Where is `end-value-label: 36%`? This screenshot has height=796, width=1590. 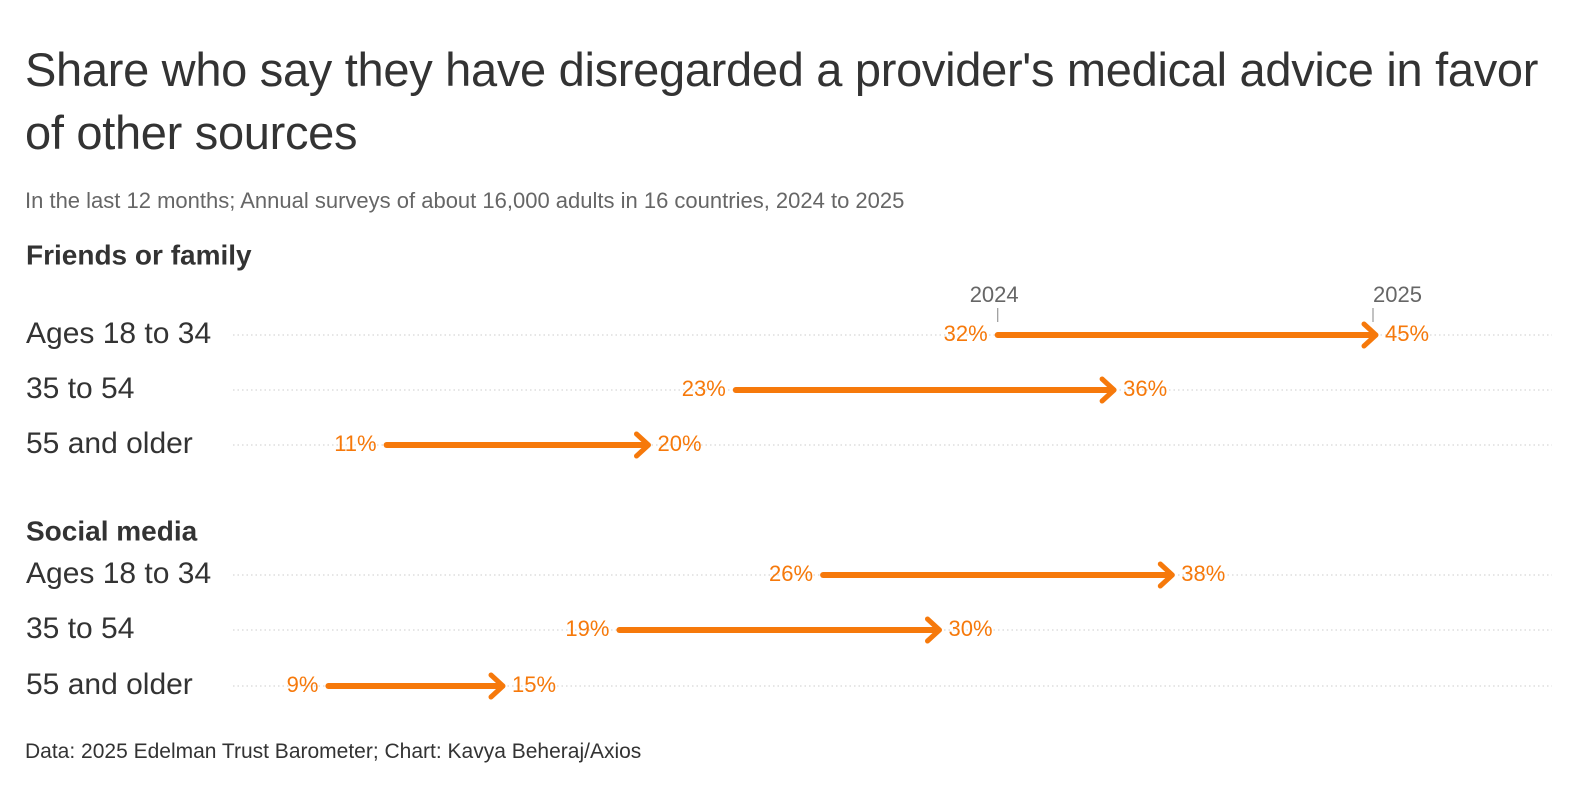 end-value-label: 36% is located at coordinates (1145, 388).